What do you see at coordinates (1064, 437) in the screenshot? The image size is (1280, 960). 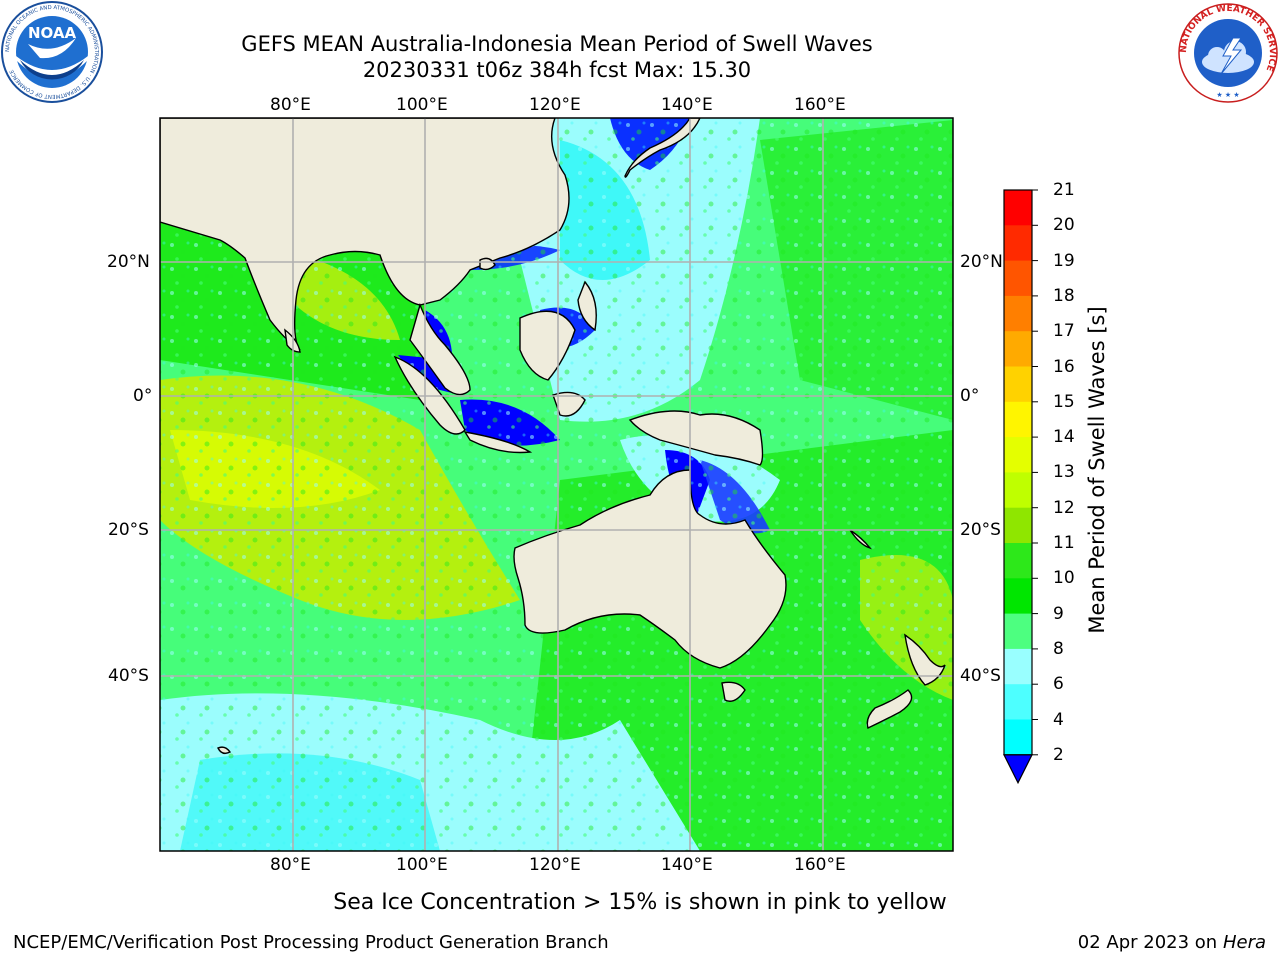 I see `colorbar-tick-label: 14` at bounding box center [1064, 437].